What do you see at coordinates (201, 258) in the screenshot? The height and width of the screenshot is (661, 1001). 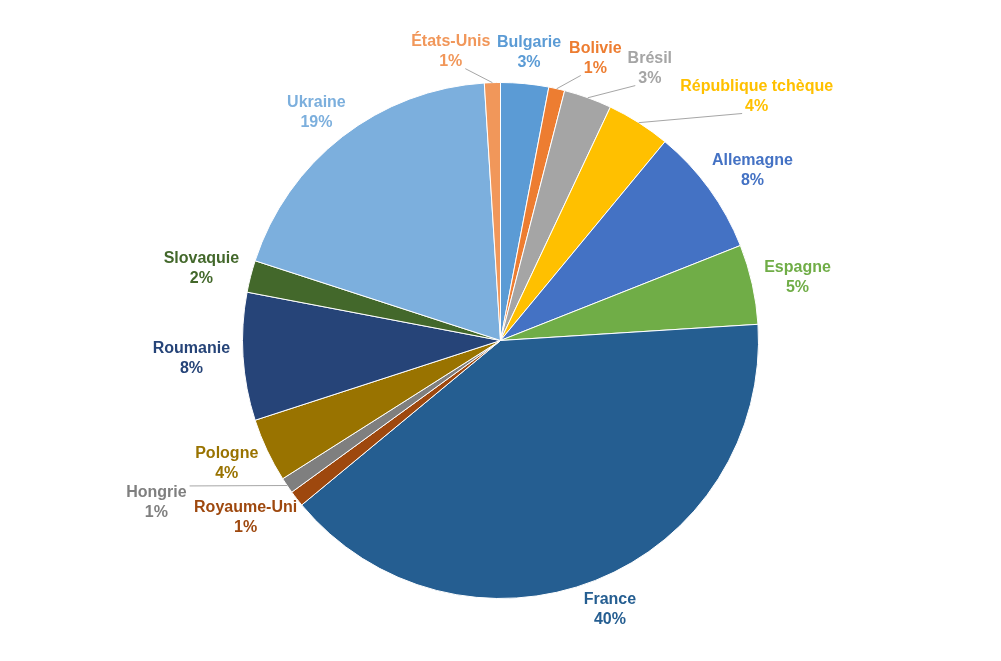 I see `slice-label: Slovaquie` at bounding box center [201, 258].